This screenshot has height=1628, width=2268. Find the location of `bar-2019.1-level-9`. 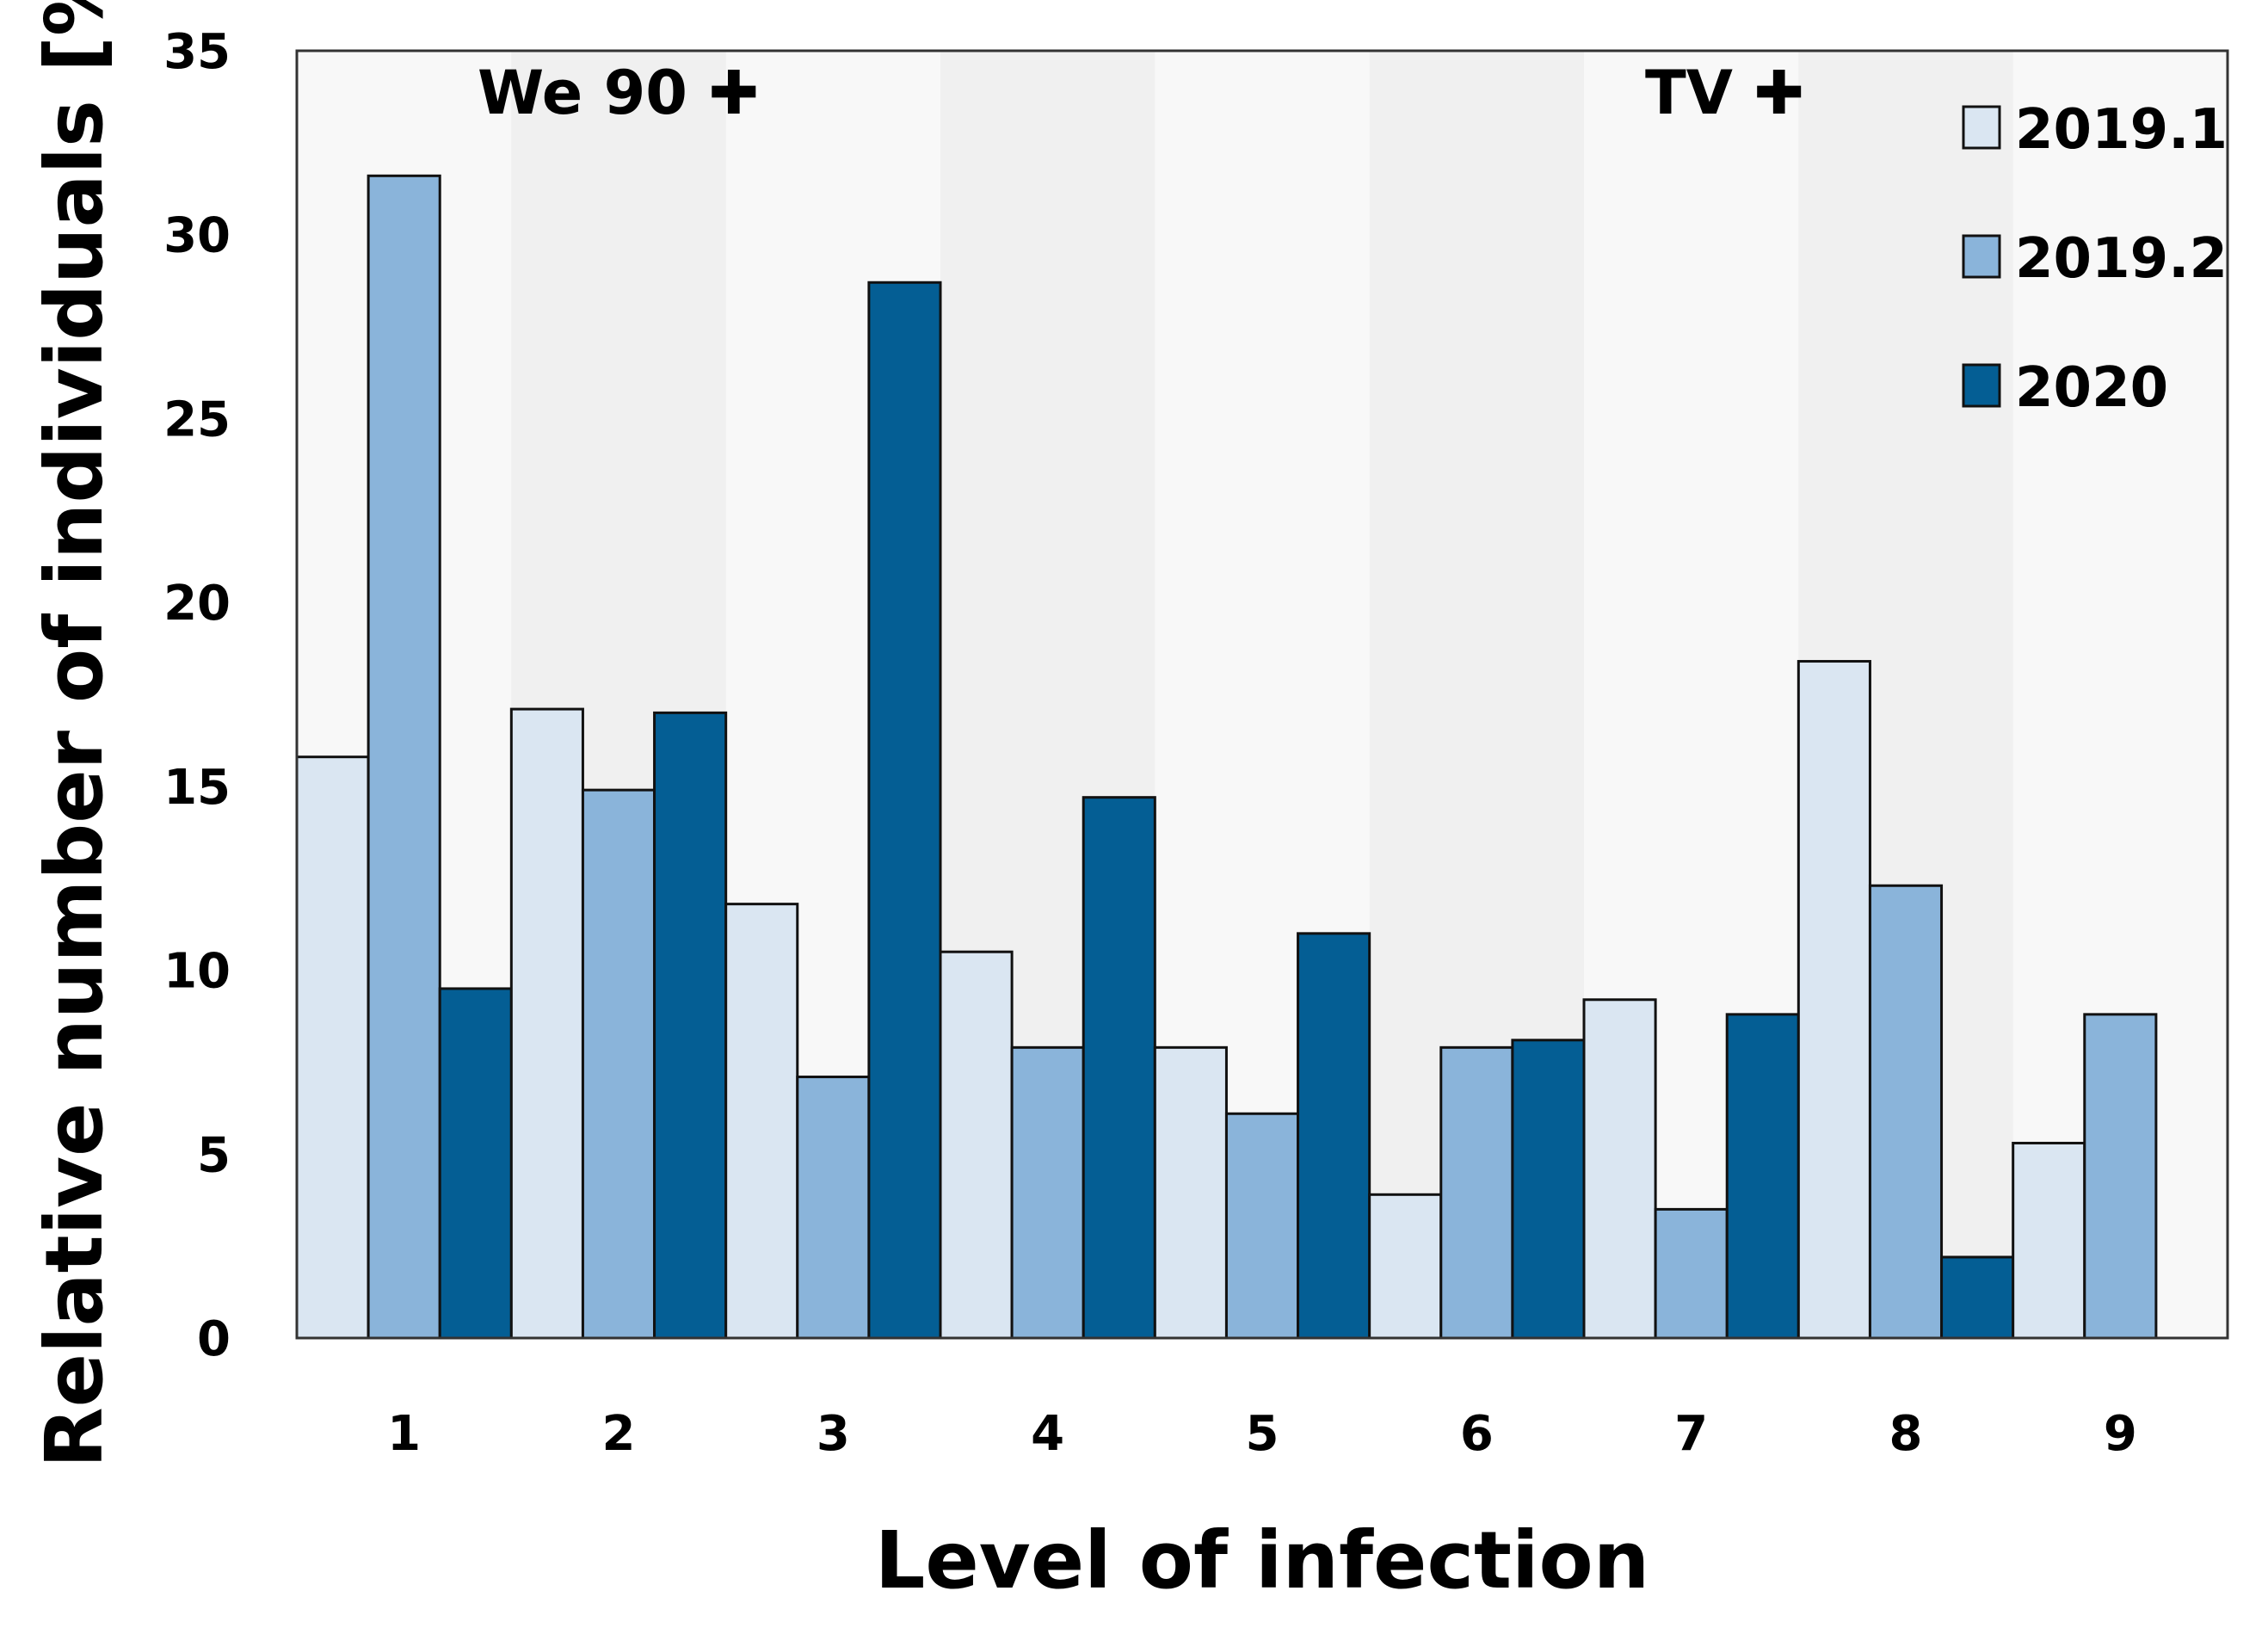

bar-2019.1-level-9 is located at coordinates (2049, 1240).